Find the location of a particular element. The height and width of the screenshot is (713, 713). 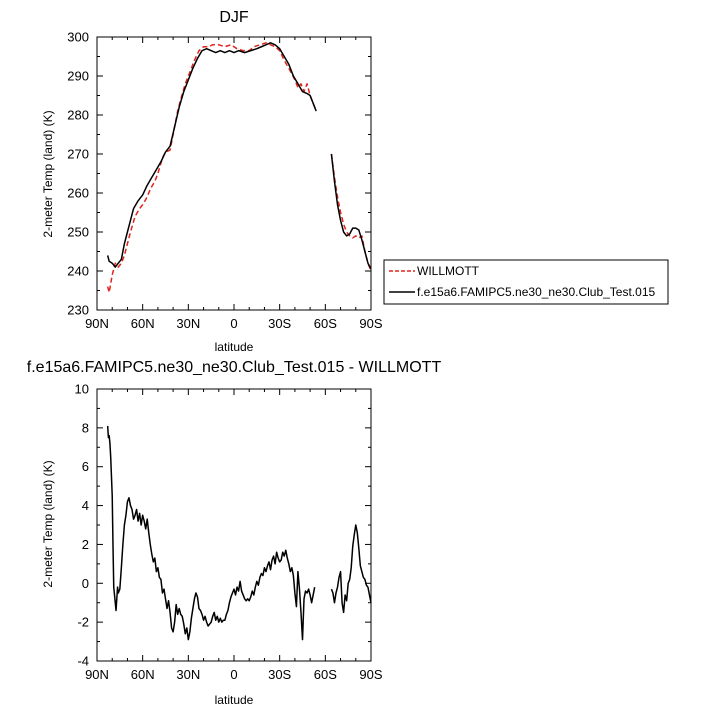

top-x-tick-label: 90S is located at coordinates (370, 323).